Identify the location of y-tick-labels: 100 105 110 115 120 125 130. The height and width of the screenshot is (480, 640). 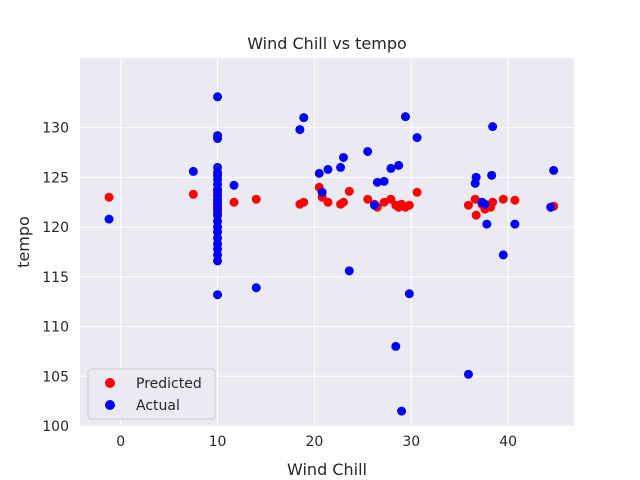
(55, 278).